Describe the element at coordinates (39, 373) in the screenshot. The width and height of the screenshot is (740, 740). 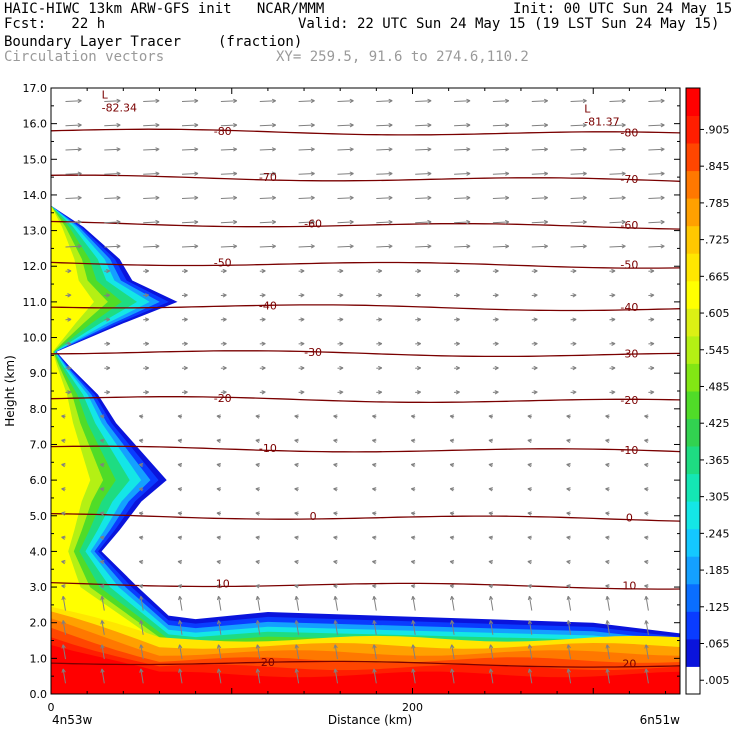
I see `y-tick-label: 9.0` at that location.